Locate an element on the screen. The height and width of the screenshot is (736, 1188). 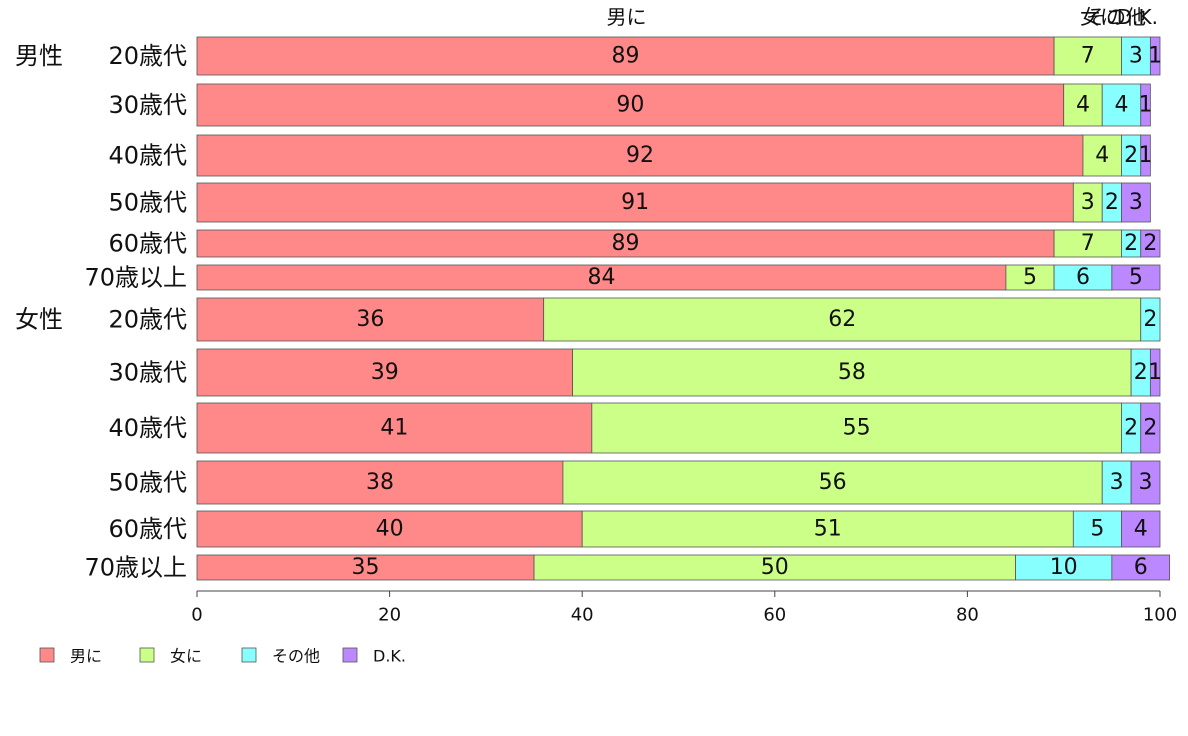
x-tick-label: 40 is located at coordinates (582, 615).